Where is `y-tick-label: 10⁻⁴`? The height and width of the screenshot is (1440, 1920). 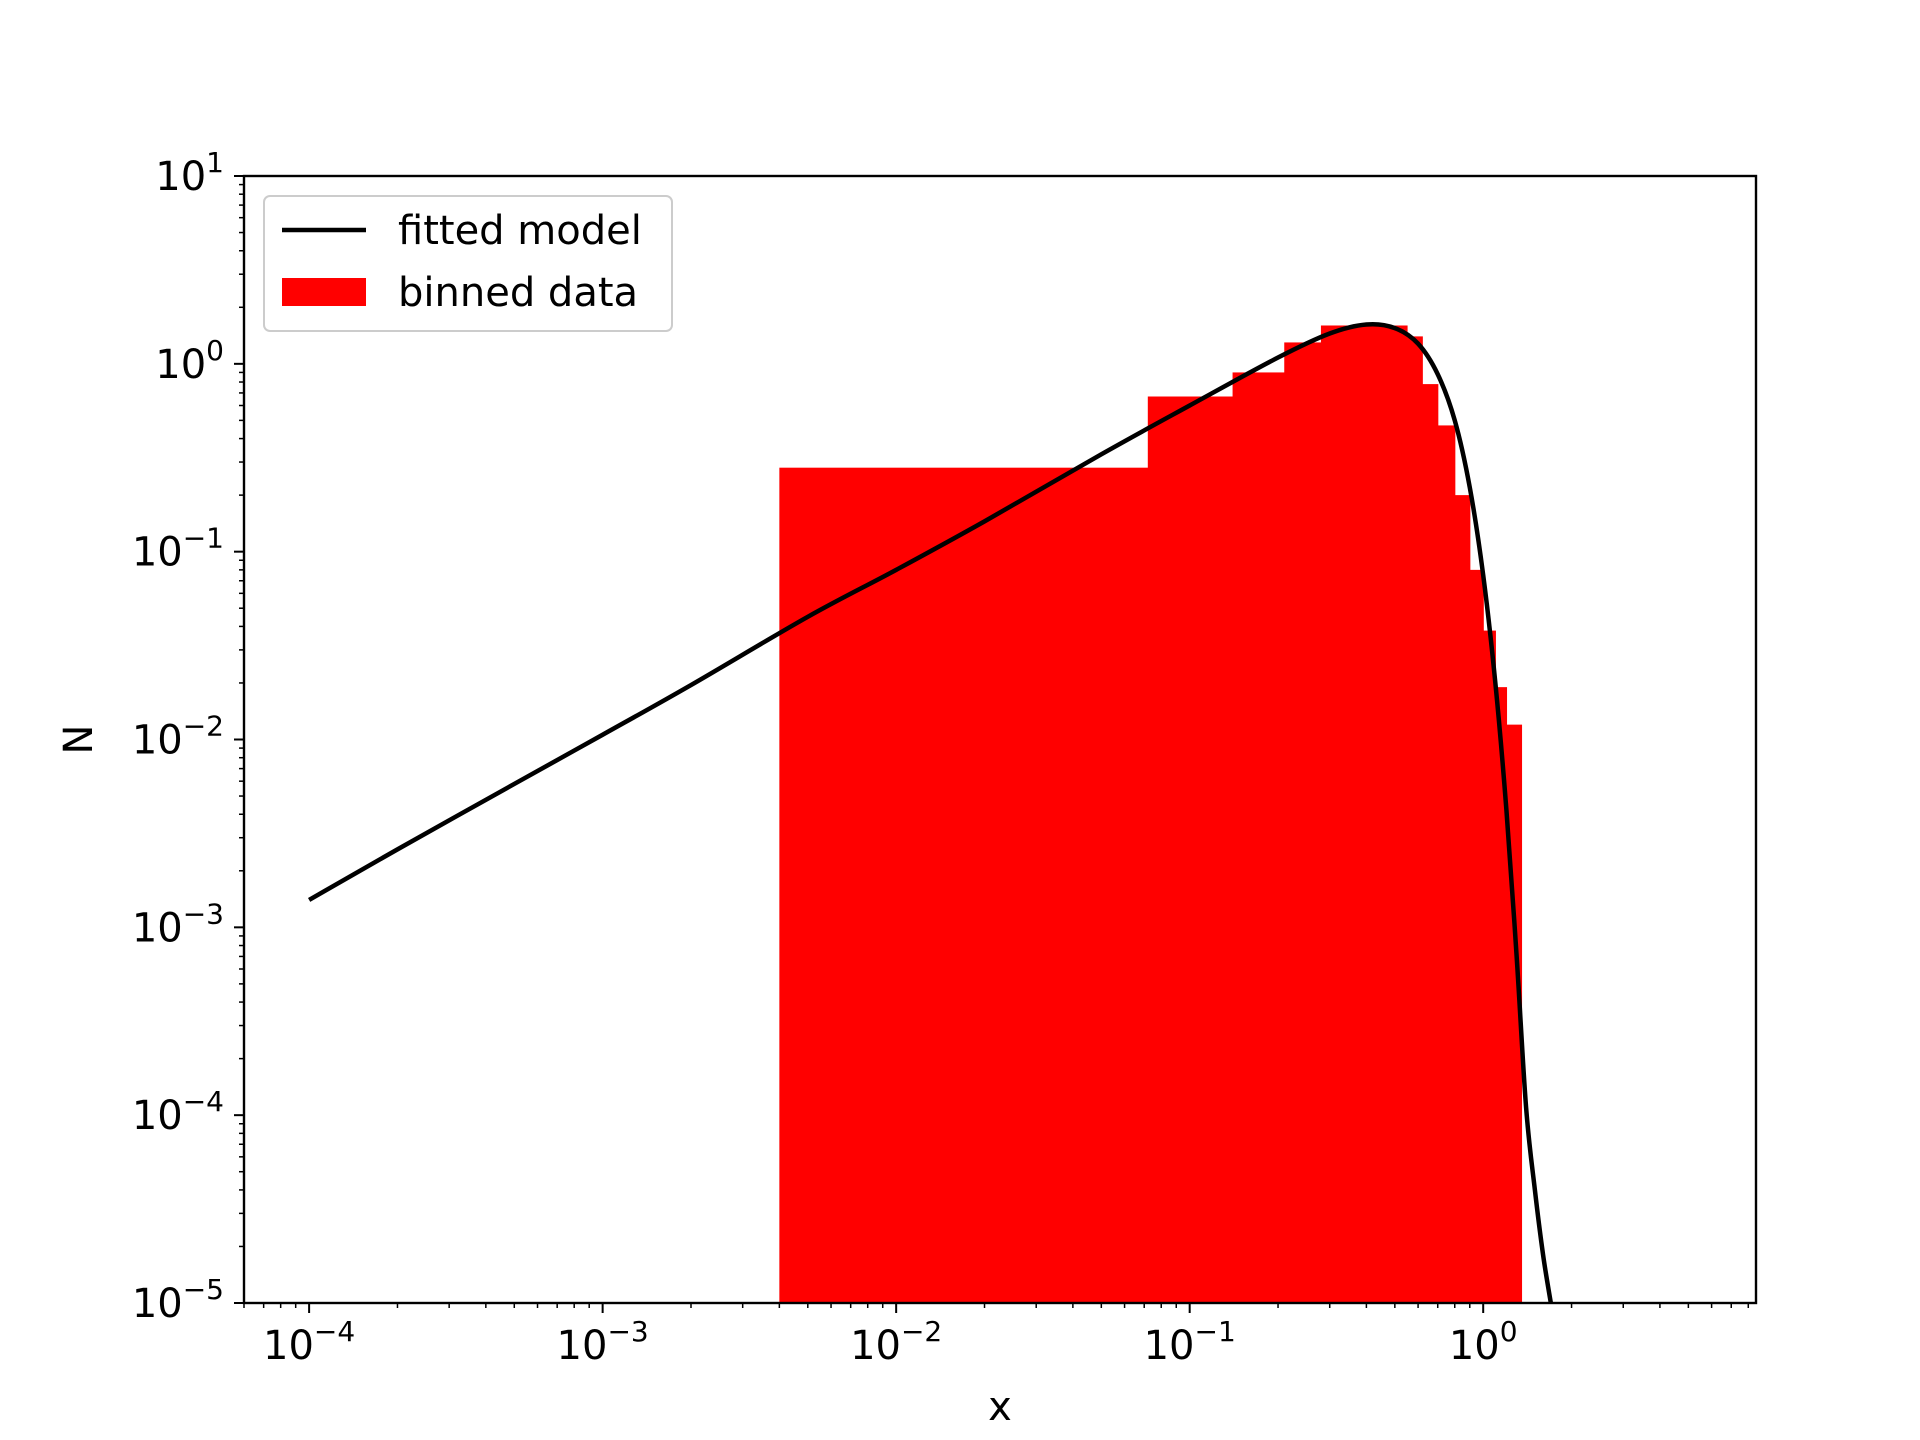
y-tick-label: 10⁻⁴ is located at coordinates (178, 1112).